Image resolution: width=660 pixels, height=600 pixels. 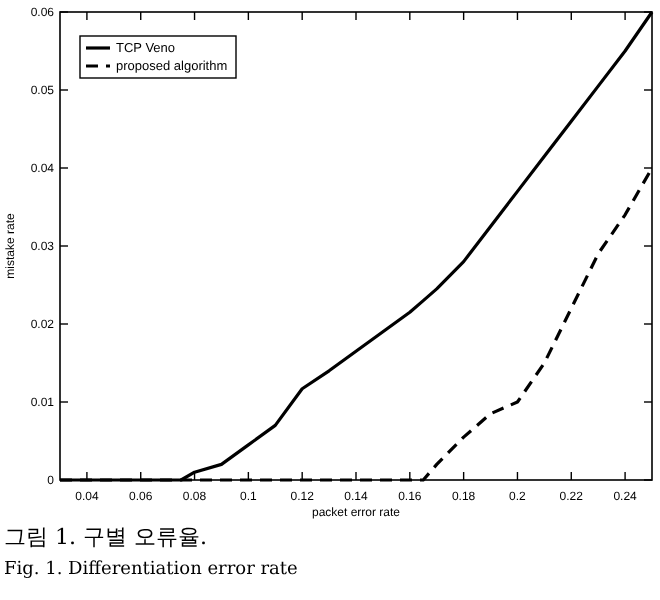 What do you see at coordinates (151, 570) in the screenshot?
I see `caption: Fig. 1. Differentiation error rate` at bounding box center [151, 570].